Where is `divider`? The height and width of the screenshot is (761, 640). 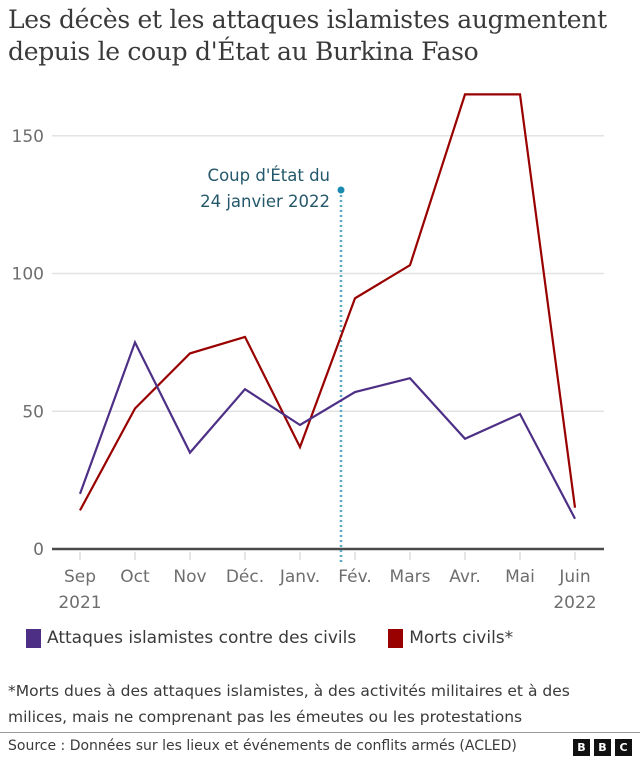
divider is located at coordinates (320, 732).